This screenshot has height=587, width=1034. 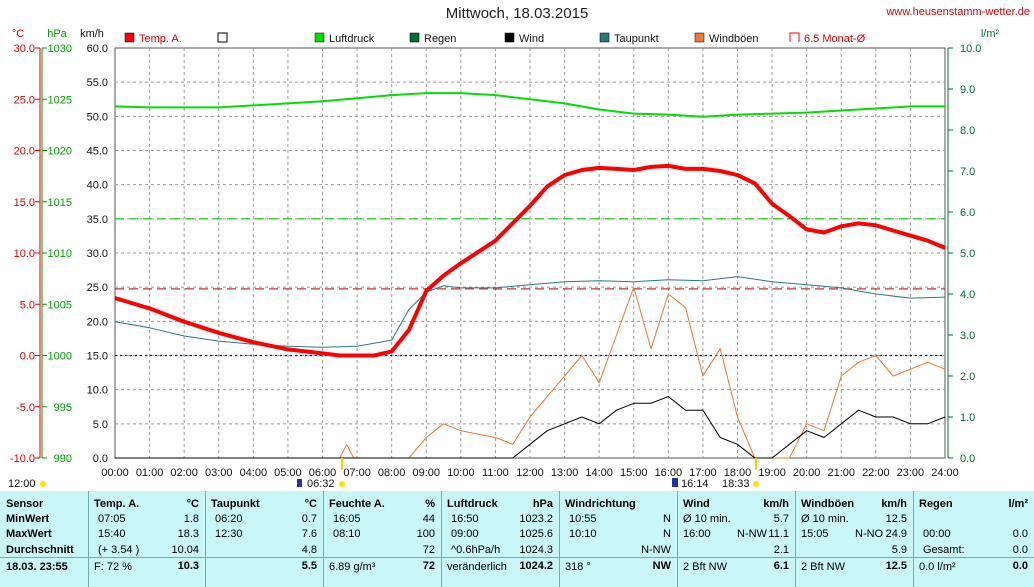 I want to click on wind-tick-label: 15.0, so click(x=97, y=357).